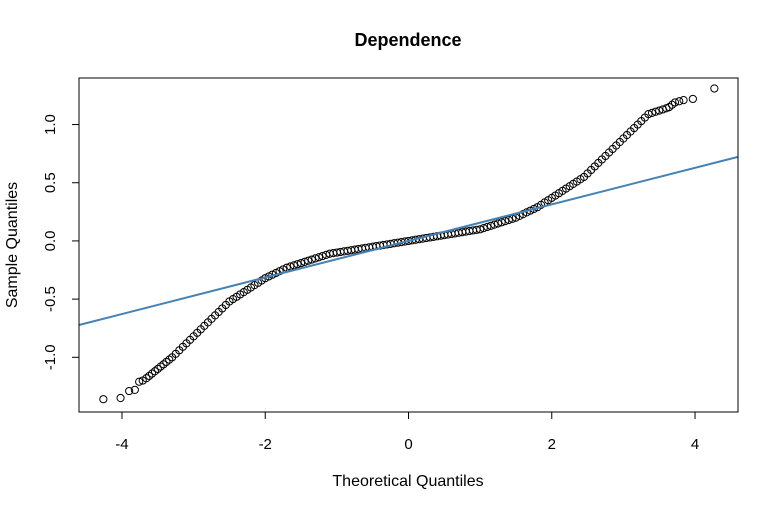 This screenshot has width=779, height=511. I want to click on x-tick-label: -4, so click(121, 444).